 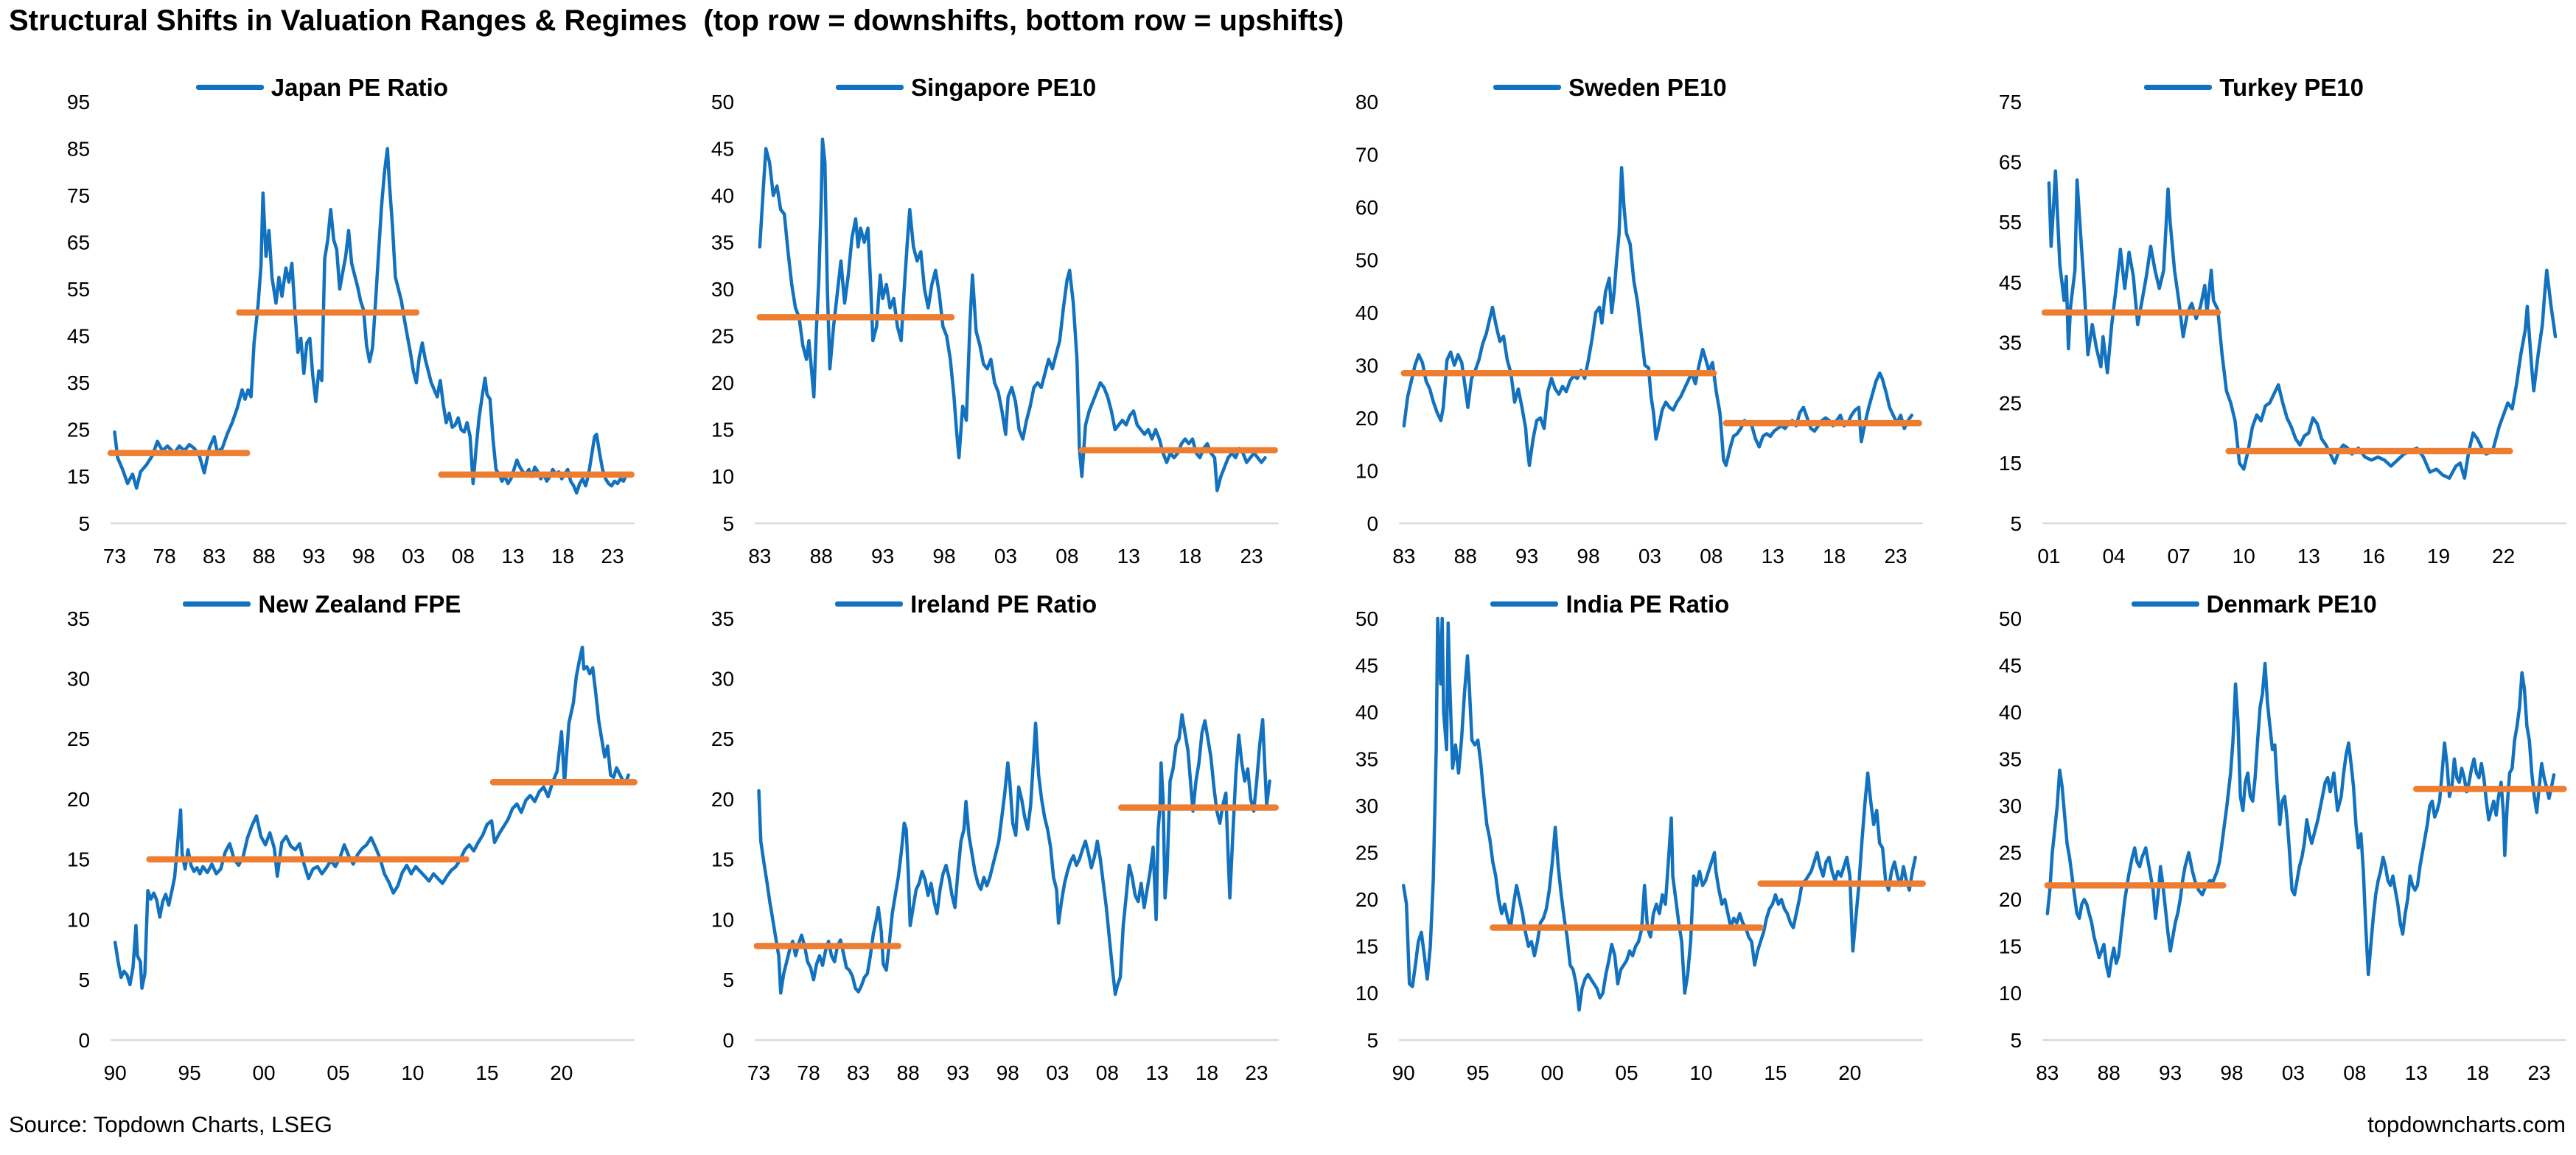 I want to click on chart-plot-area: 5 10 15 20 25 30 35 40 45 50 83 88 93 98 03 08 13 18 23, so click(x=995, y=329).